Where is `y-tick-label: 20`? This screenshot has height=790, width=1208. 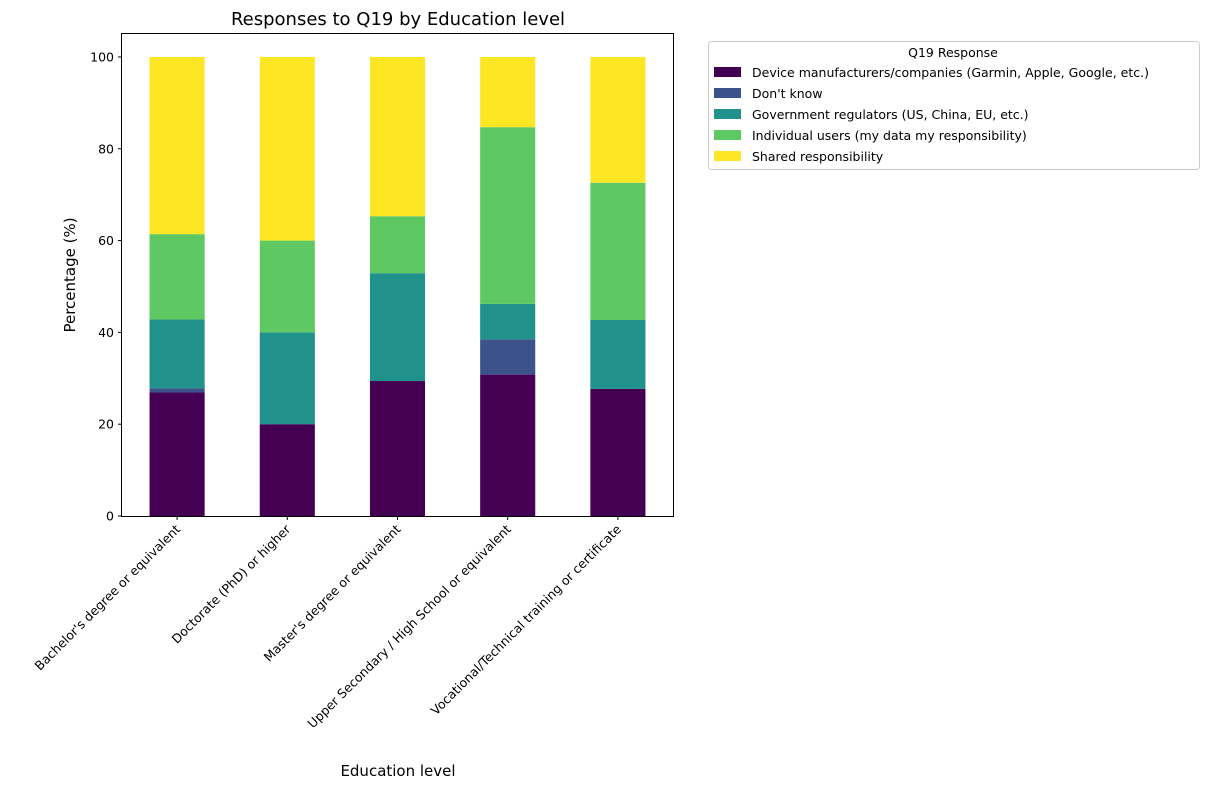 y-tick-label: 20 is located at coordinates (106, 424).